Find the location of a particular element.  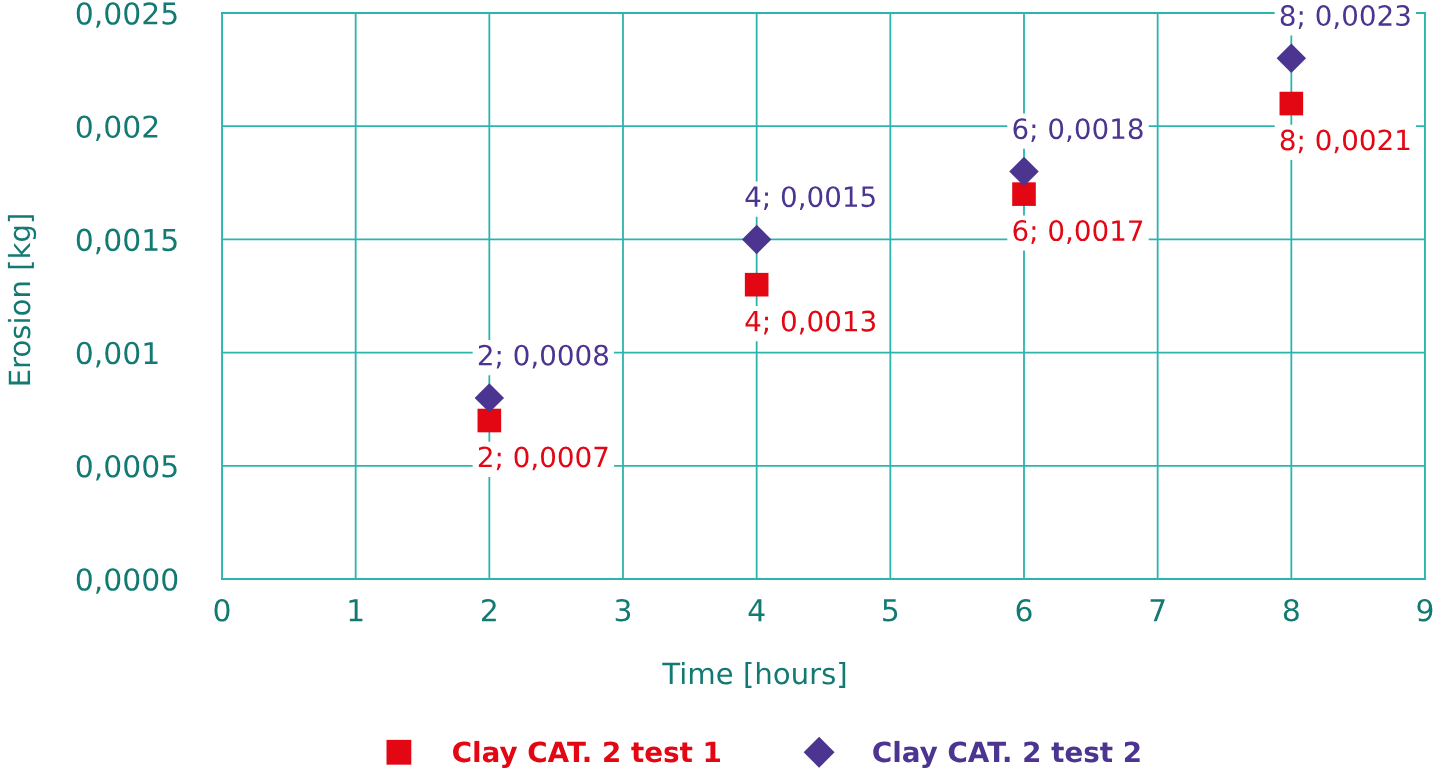

legend-label: Clay CAT. 2 test 2 is located at coordinates (1006, 754).